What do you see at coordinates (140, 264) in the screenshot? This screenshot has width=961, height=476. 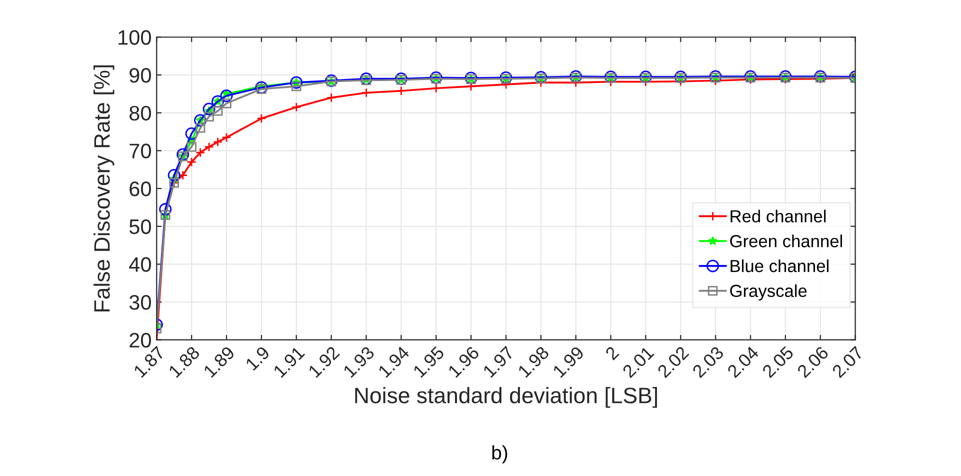 I see `y-tick-label: 40` at bounding box center [140, 264].